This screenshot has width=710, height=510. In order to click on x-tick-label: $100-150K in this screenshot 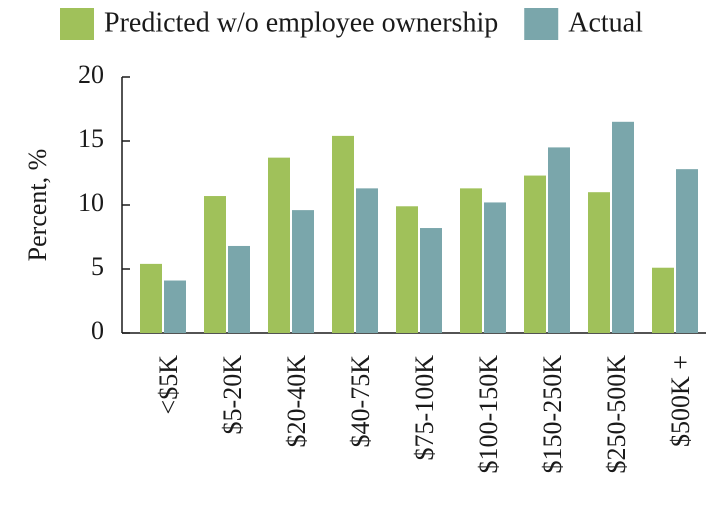, I will do `click(488, 414)`.